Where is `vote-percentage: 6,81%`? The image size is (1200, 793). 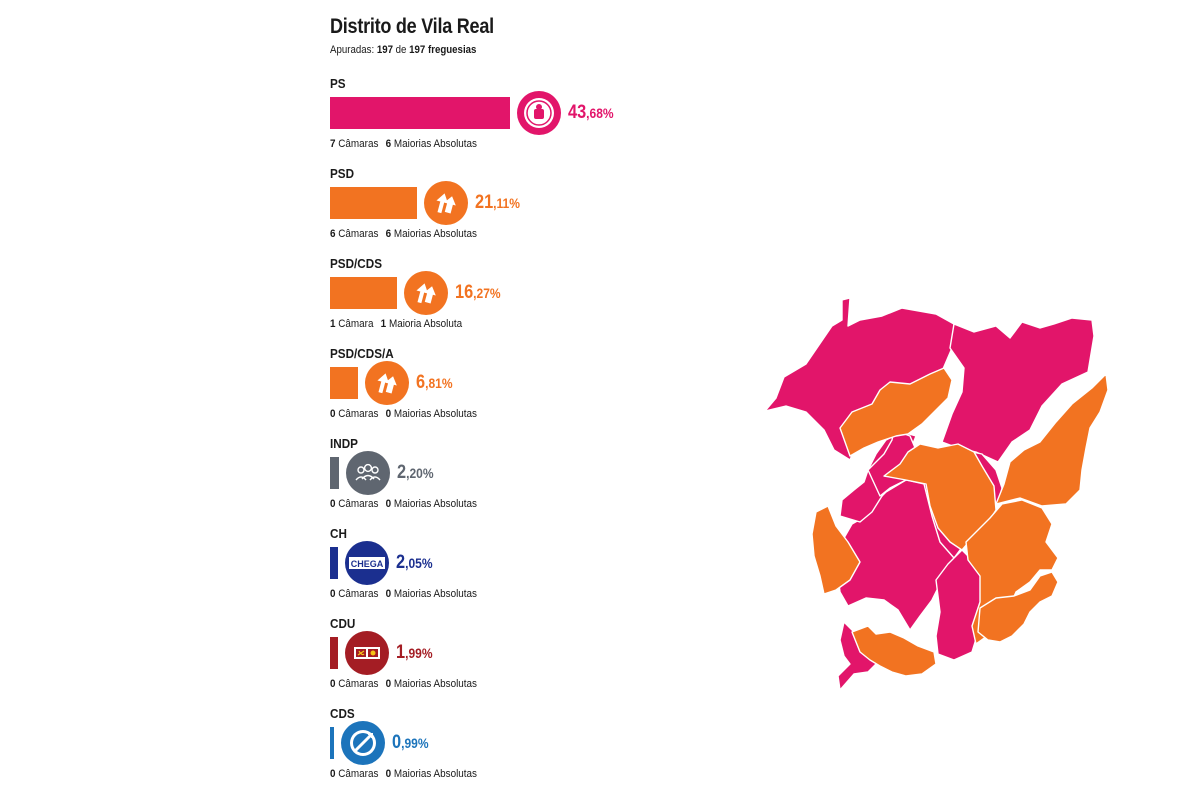 vote-percentage: 6,81% is located at coordinates (434, 383).